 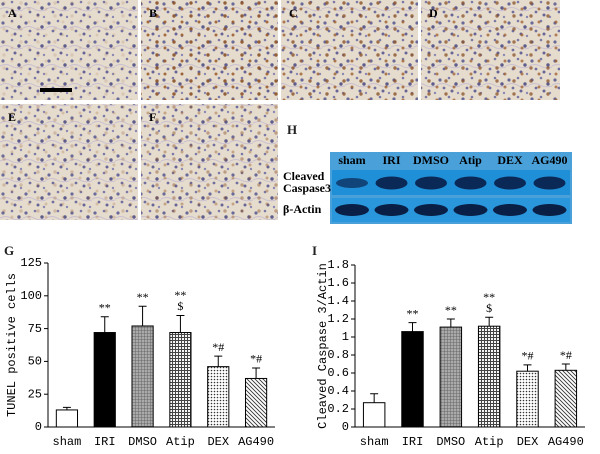 I want to click on y-tick-label: 0.6, so click(x=338, y=373).